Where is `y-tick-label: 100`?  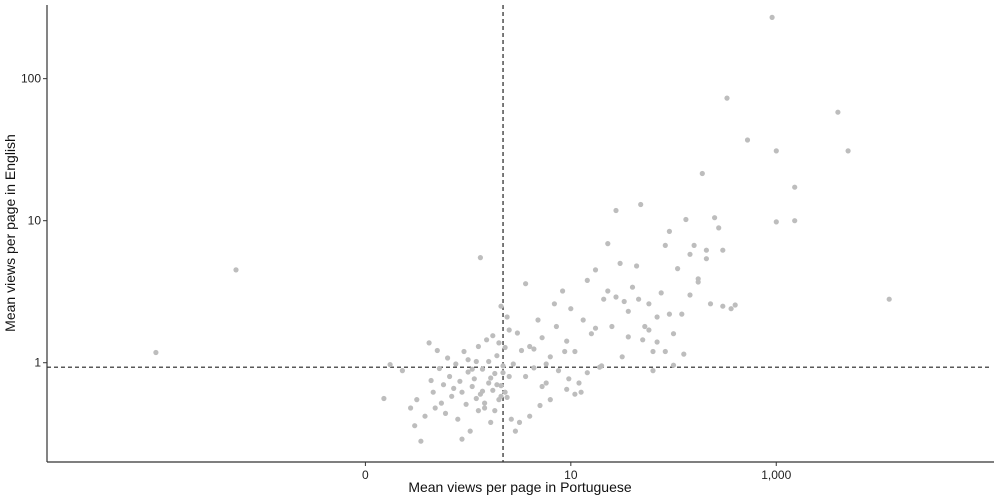
y-tick-label: 100 is located at coordinates (31, 79).